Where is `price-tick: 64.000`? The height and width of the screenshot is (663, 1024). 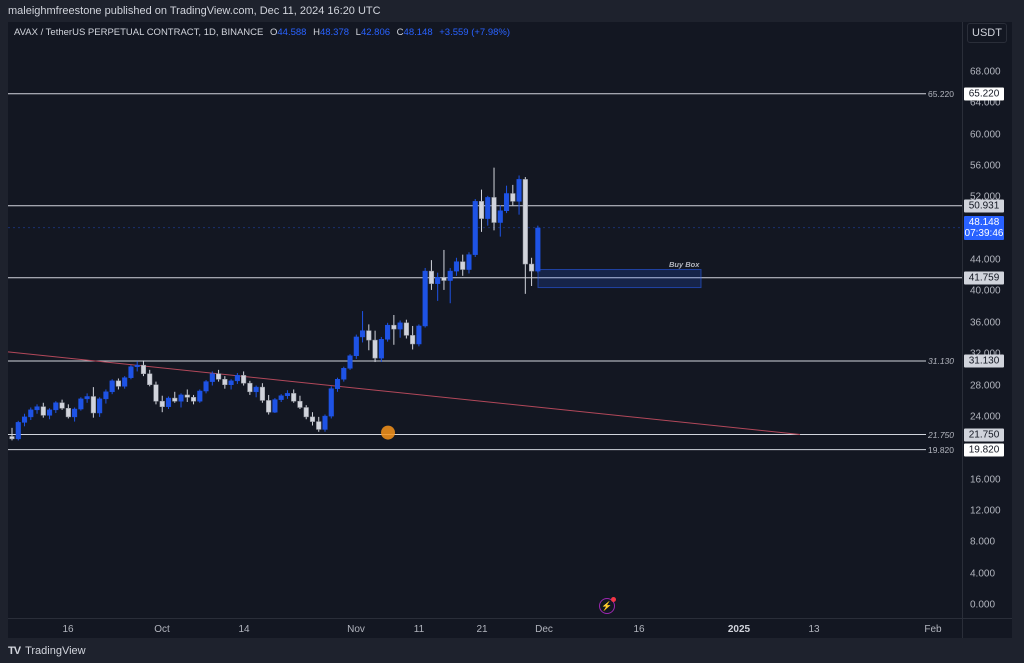
price-tick: 64.000 is located at coordinates (985, 103).